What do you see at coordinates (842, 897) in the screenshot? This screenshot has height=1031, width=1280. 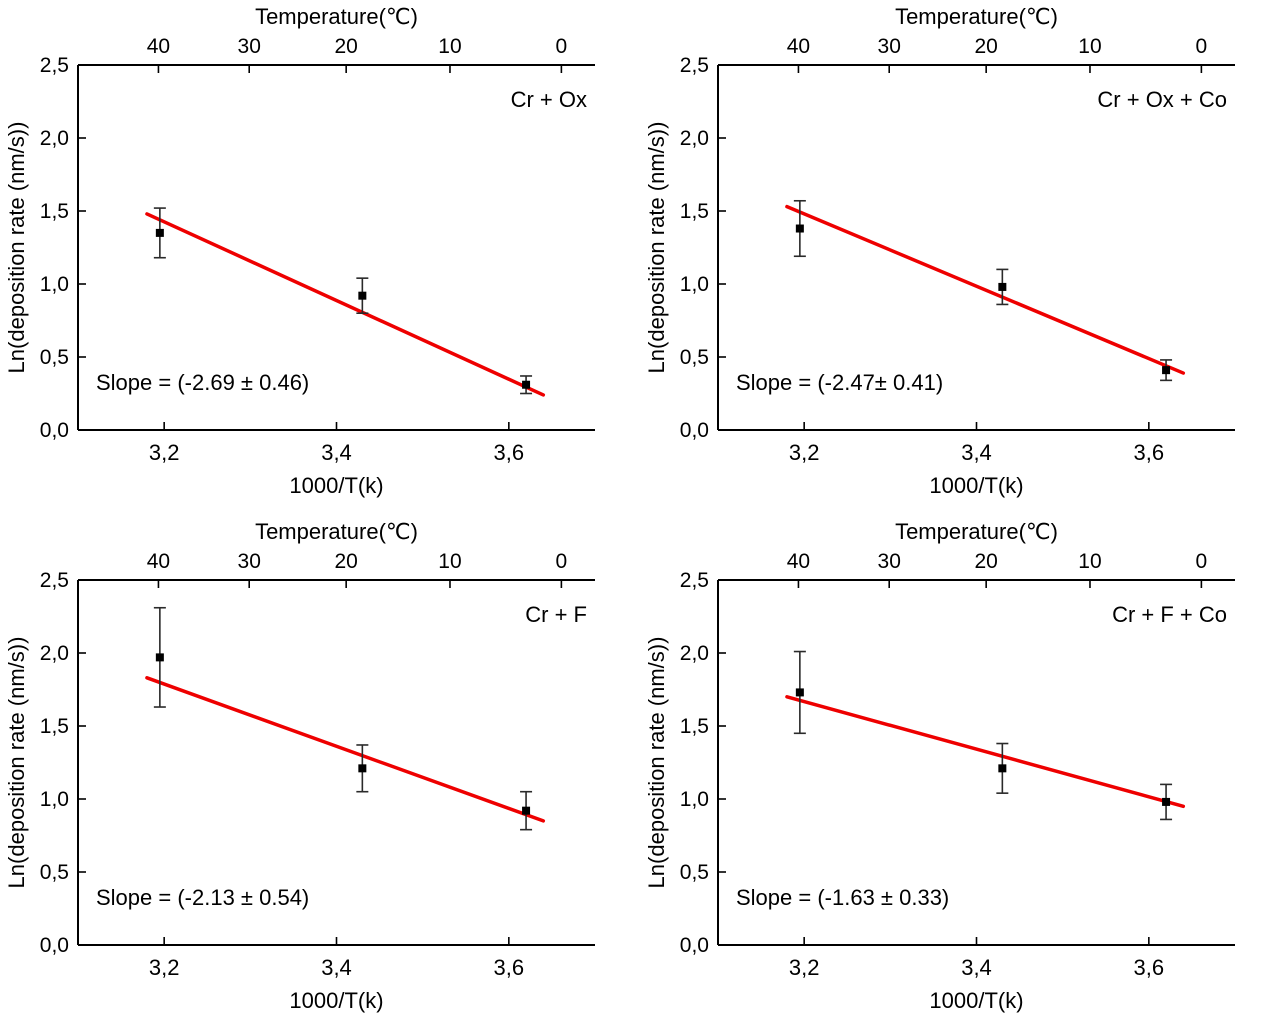 I see `slope-annotation: Slope = (-1.63 ± 0.33)` at bounding box center [842, 897].